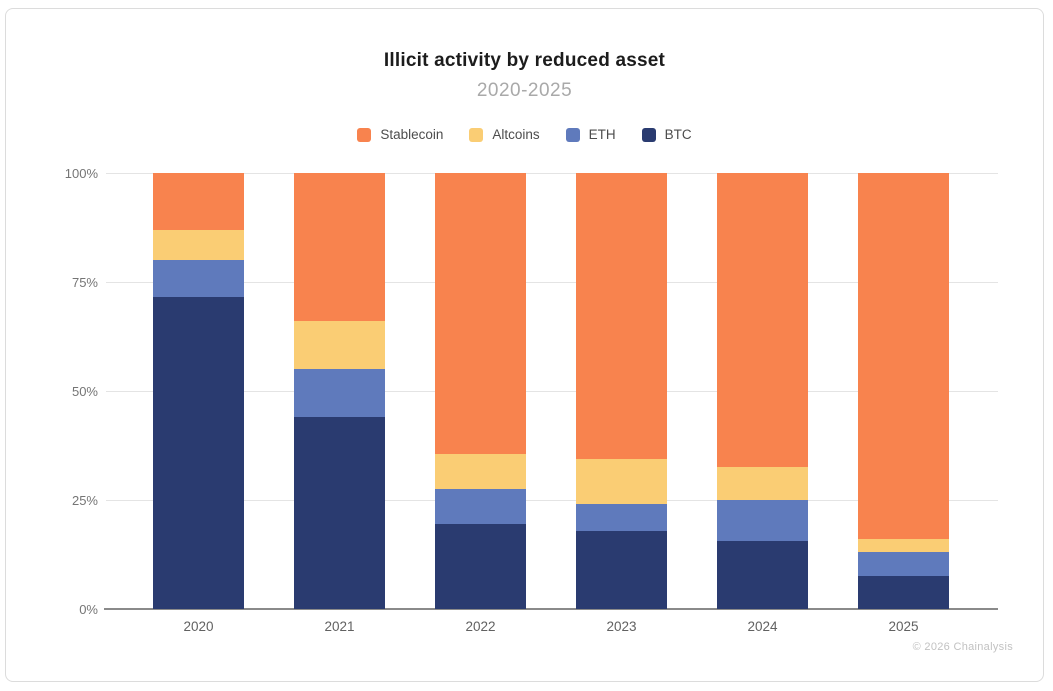  Describe the element at coordinates (480, 472) in the screenshot. I see `bar-segment-altcoins-2022` at that location.